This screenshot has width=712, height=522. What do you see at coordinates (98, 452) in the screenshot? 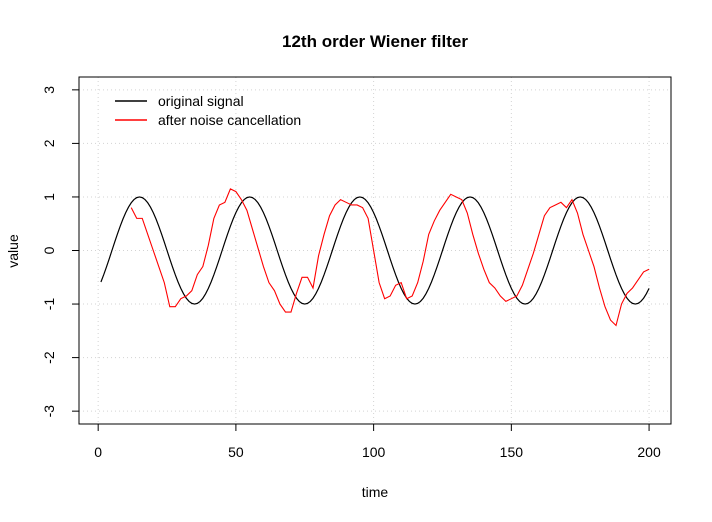
I see `x-tick-label: 0` at bounding box center [98, 452].